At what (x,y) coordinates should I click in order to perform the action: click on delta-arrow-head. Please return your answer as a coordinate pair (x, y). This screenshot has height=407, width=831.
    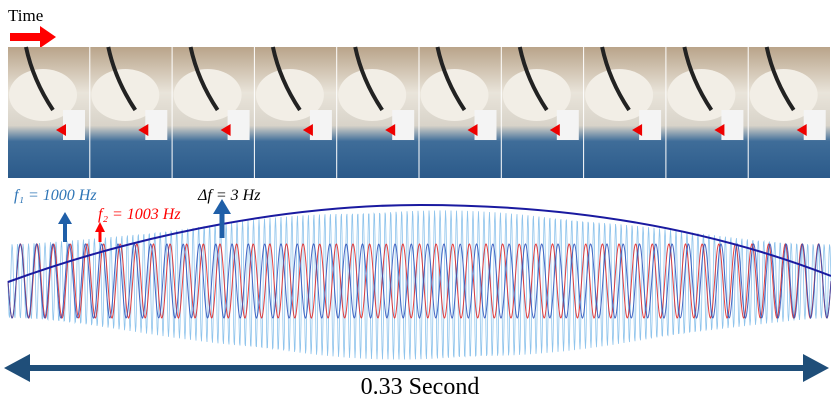
    Looking at the image, I should click on (222, 206).